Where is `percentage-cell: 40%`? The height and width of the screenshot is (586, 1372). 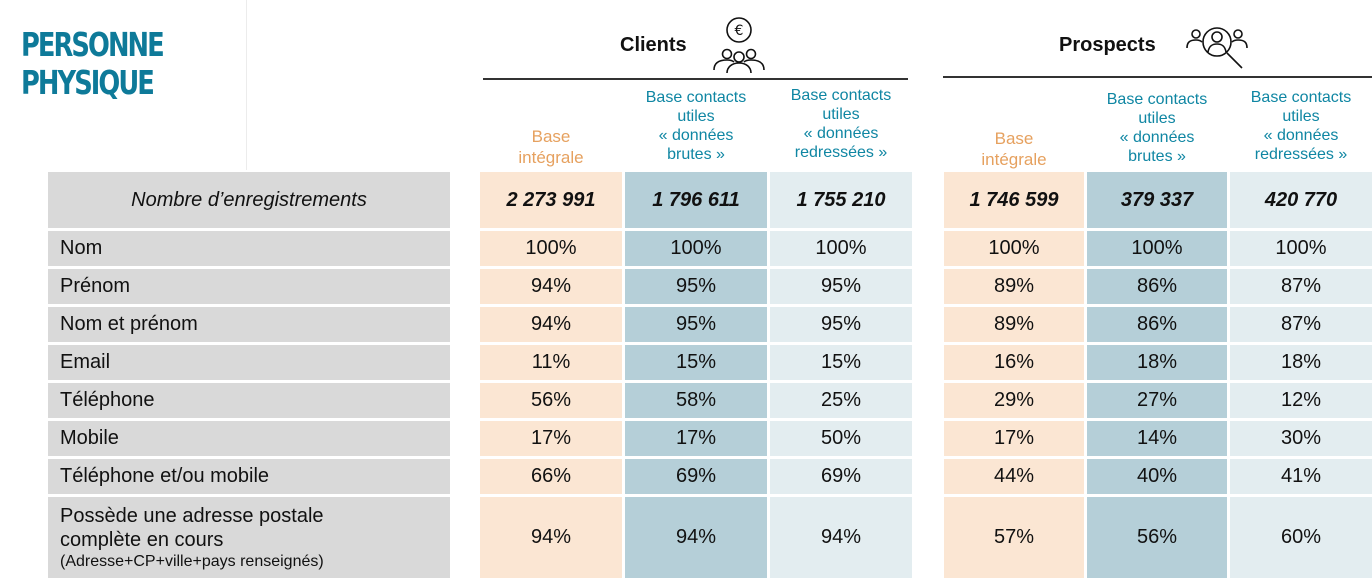
percentage-cell: 40% is located at coordinates (1157, 476).